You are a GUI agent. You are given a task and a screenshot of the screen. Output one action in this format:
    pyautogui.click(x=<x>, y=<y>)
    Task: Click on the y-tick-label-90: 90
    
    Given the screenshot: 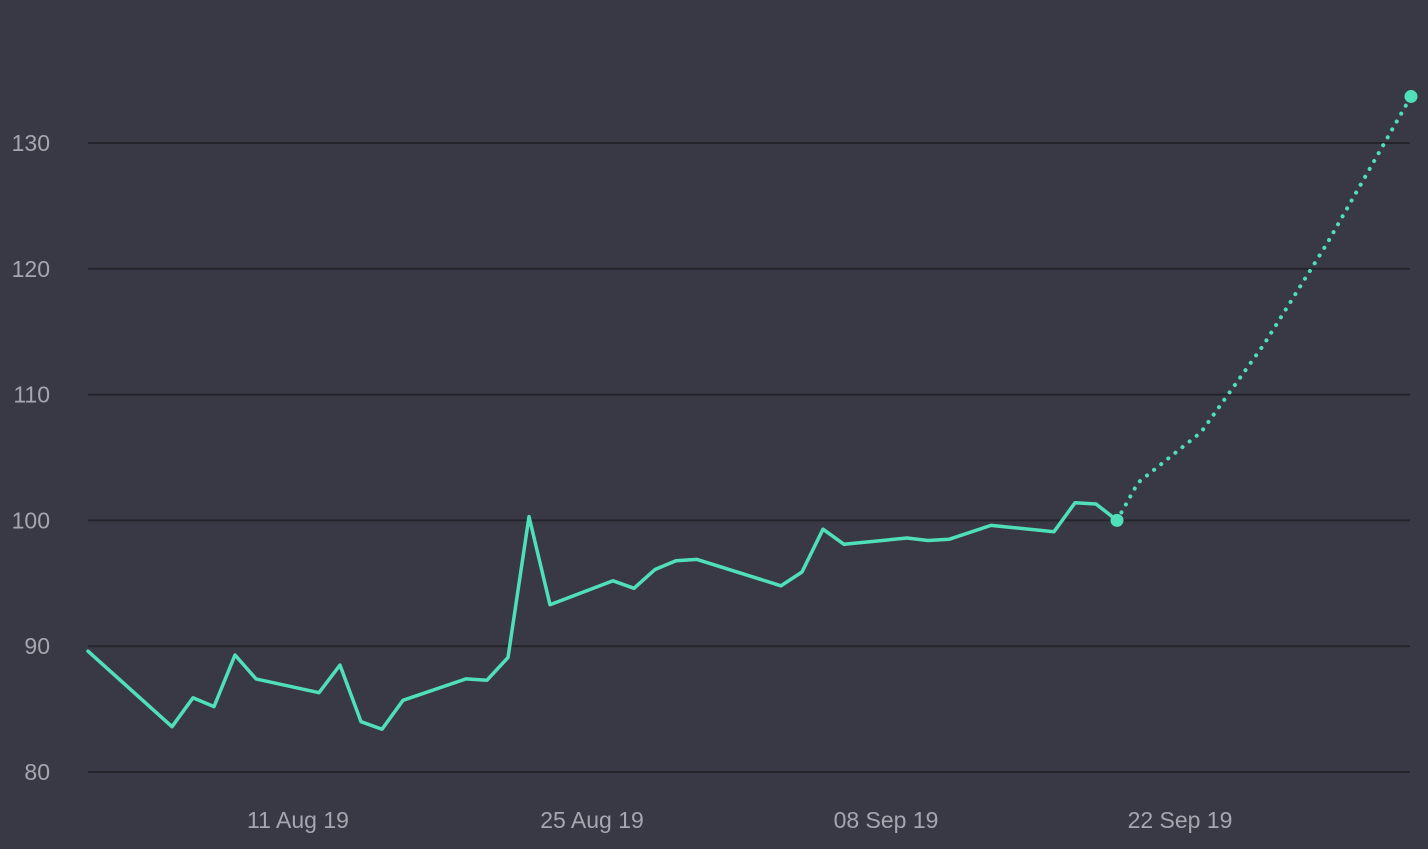 What is the action you would take?
    pyautogui.click(x=37, y=646)
    